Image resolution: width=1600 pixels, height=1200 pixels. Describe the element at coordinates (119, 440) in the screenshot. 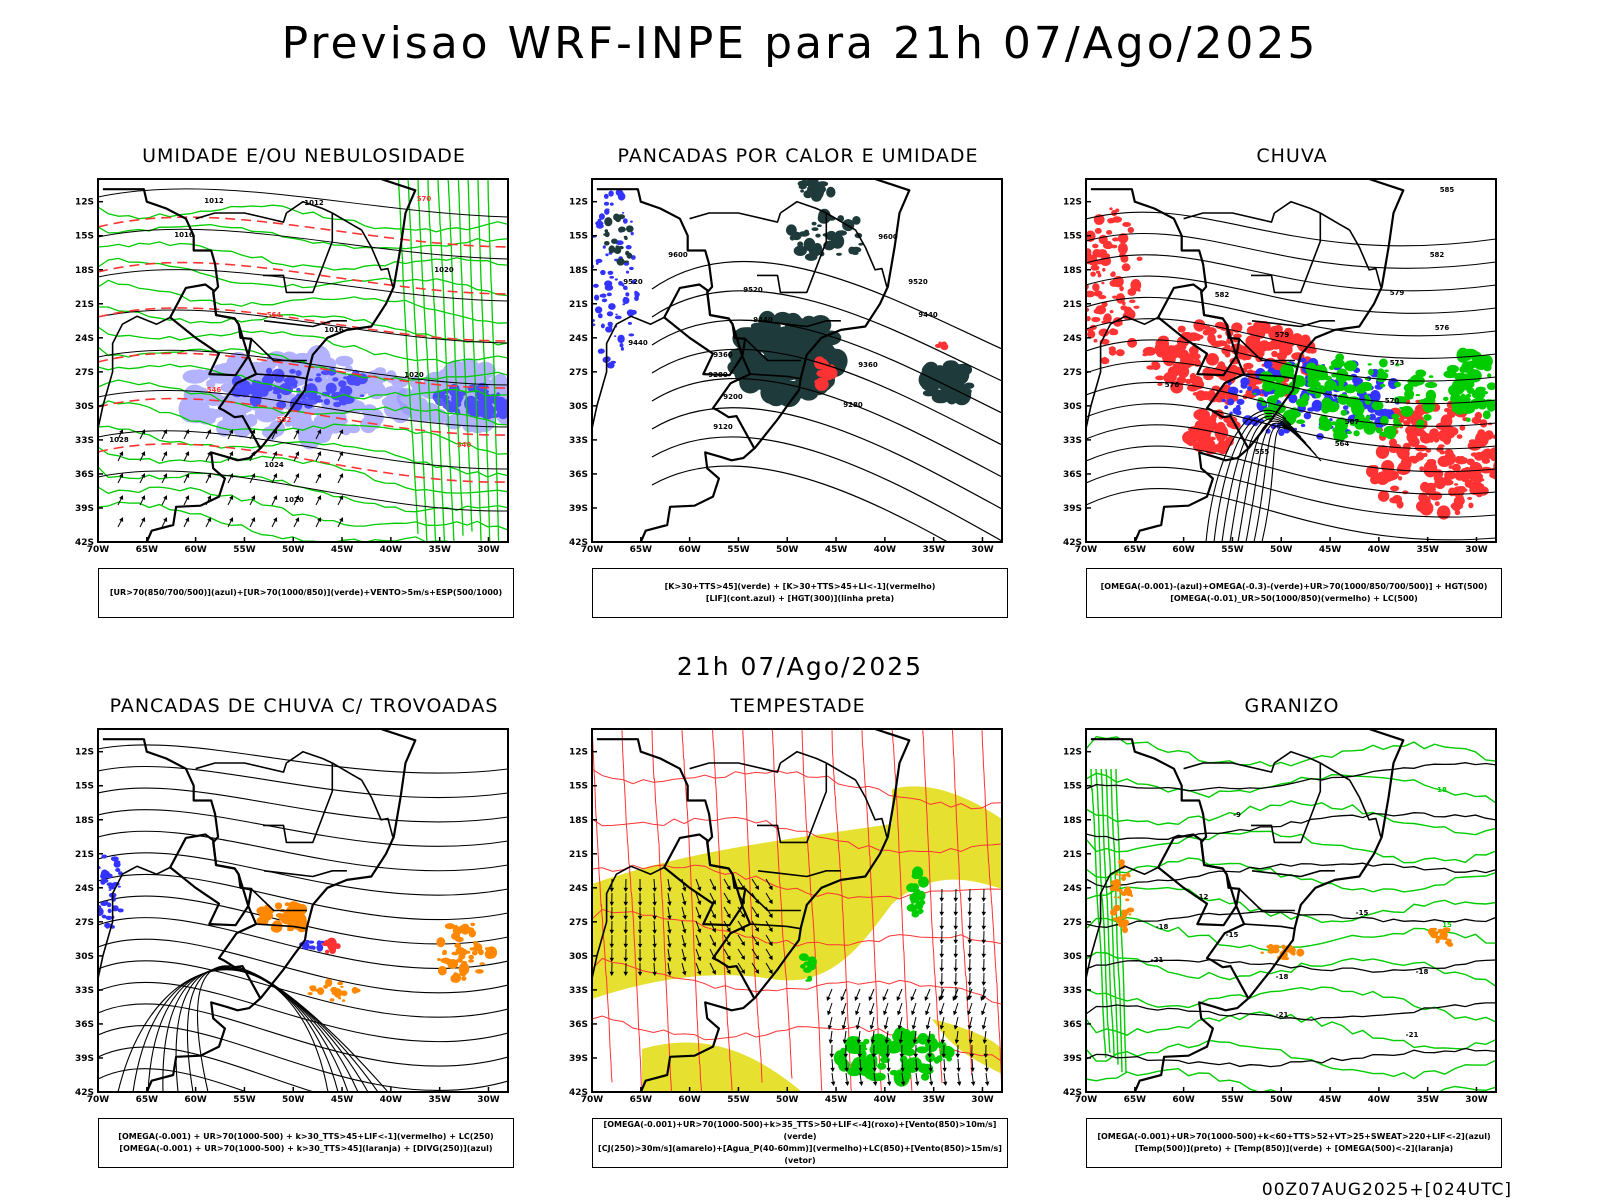

I see `contour-label: 1028` at that location.